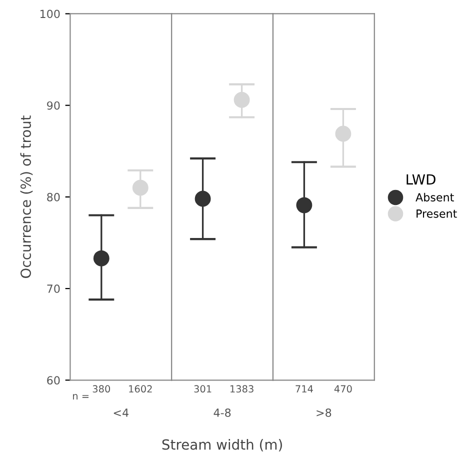 Image resolution: width=468 pixels, height=458 pixels. Describe the element at coordinates (81, 397) in the screenshot. I see `text: n =` at that location.